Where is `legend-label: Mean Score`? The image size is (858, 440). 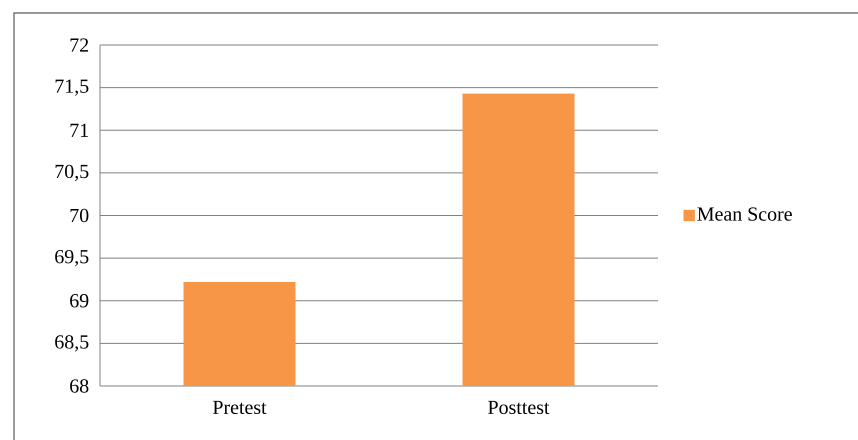 legend-label: Mean Score is located at coordinates (744, 214).